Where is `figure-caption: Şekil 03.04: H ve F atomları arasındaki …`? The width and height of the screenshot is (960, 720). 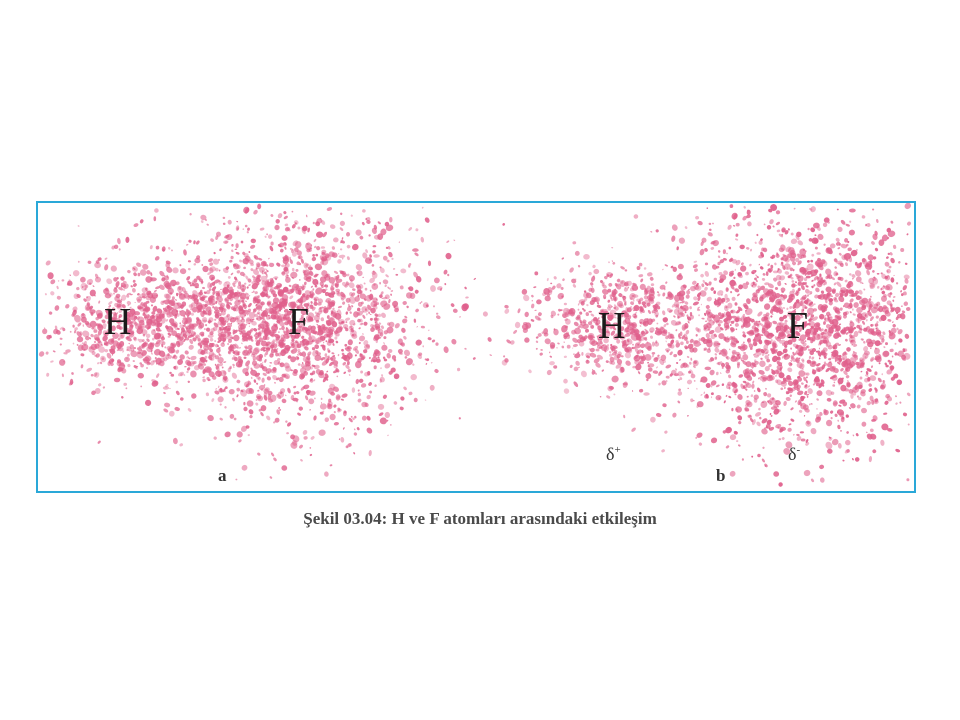 figure-caption: Şekil 03.04: H ve F atomları arasındaki … is located at coordinates (480, 518).